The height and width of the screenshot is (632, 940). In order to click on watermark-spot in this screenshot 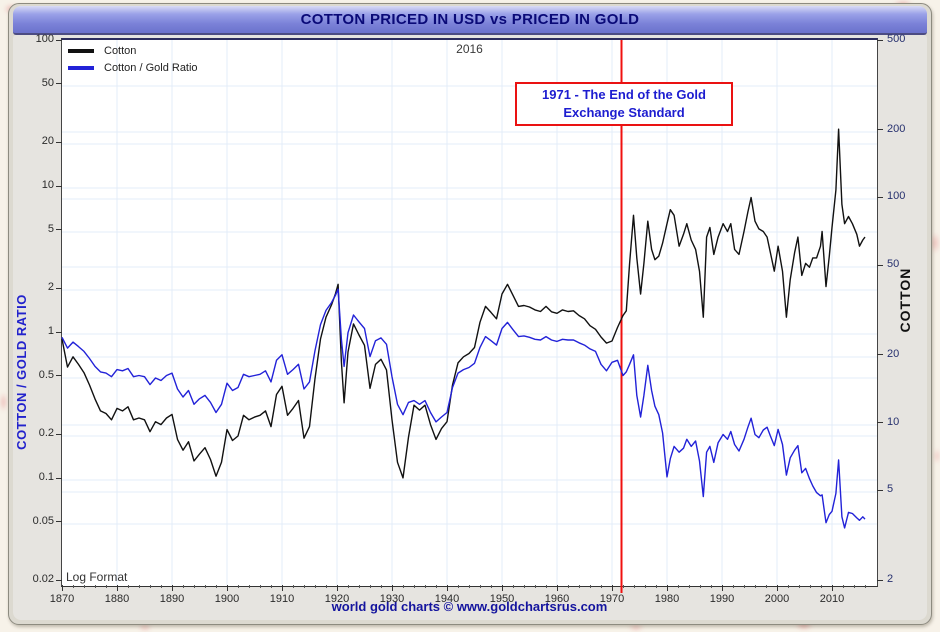, I will do `click(145, 627)`.